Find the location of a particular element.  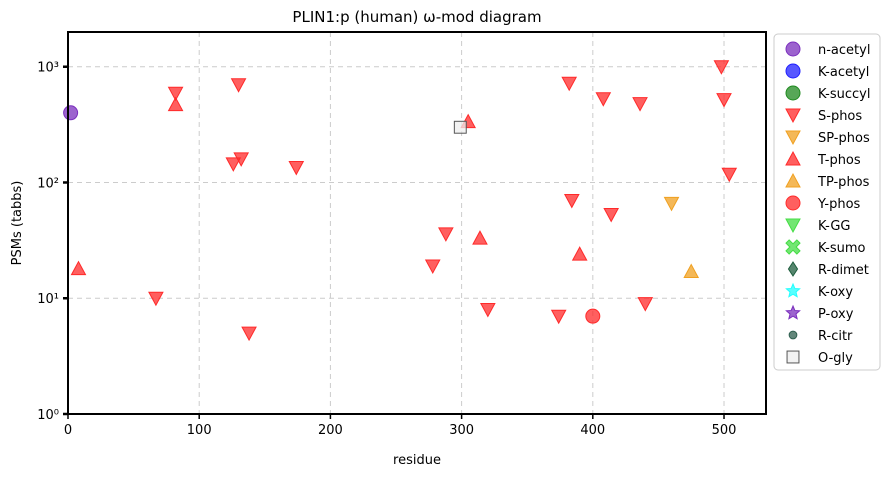

legend-marker-y-phos is located at coordinates (793, 203).